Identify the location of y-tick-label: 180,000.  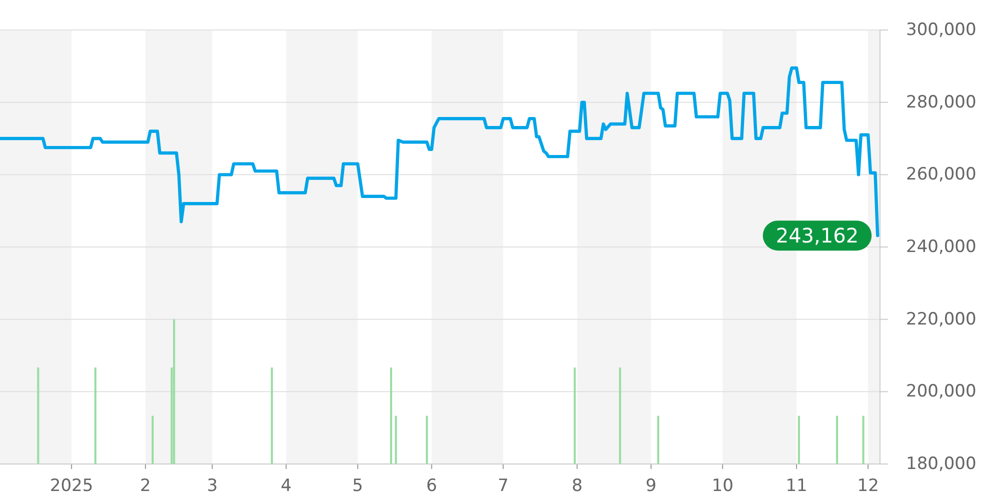
(941, 464).